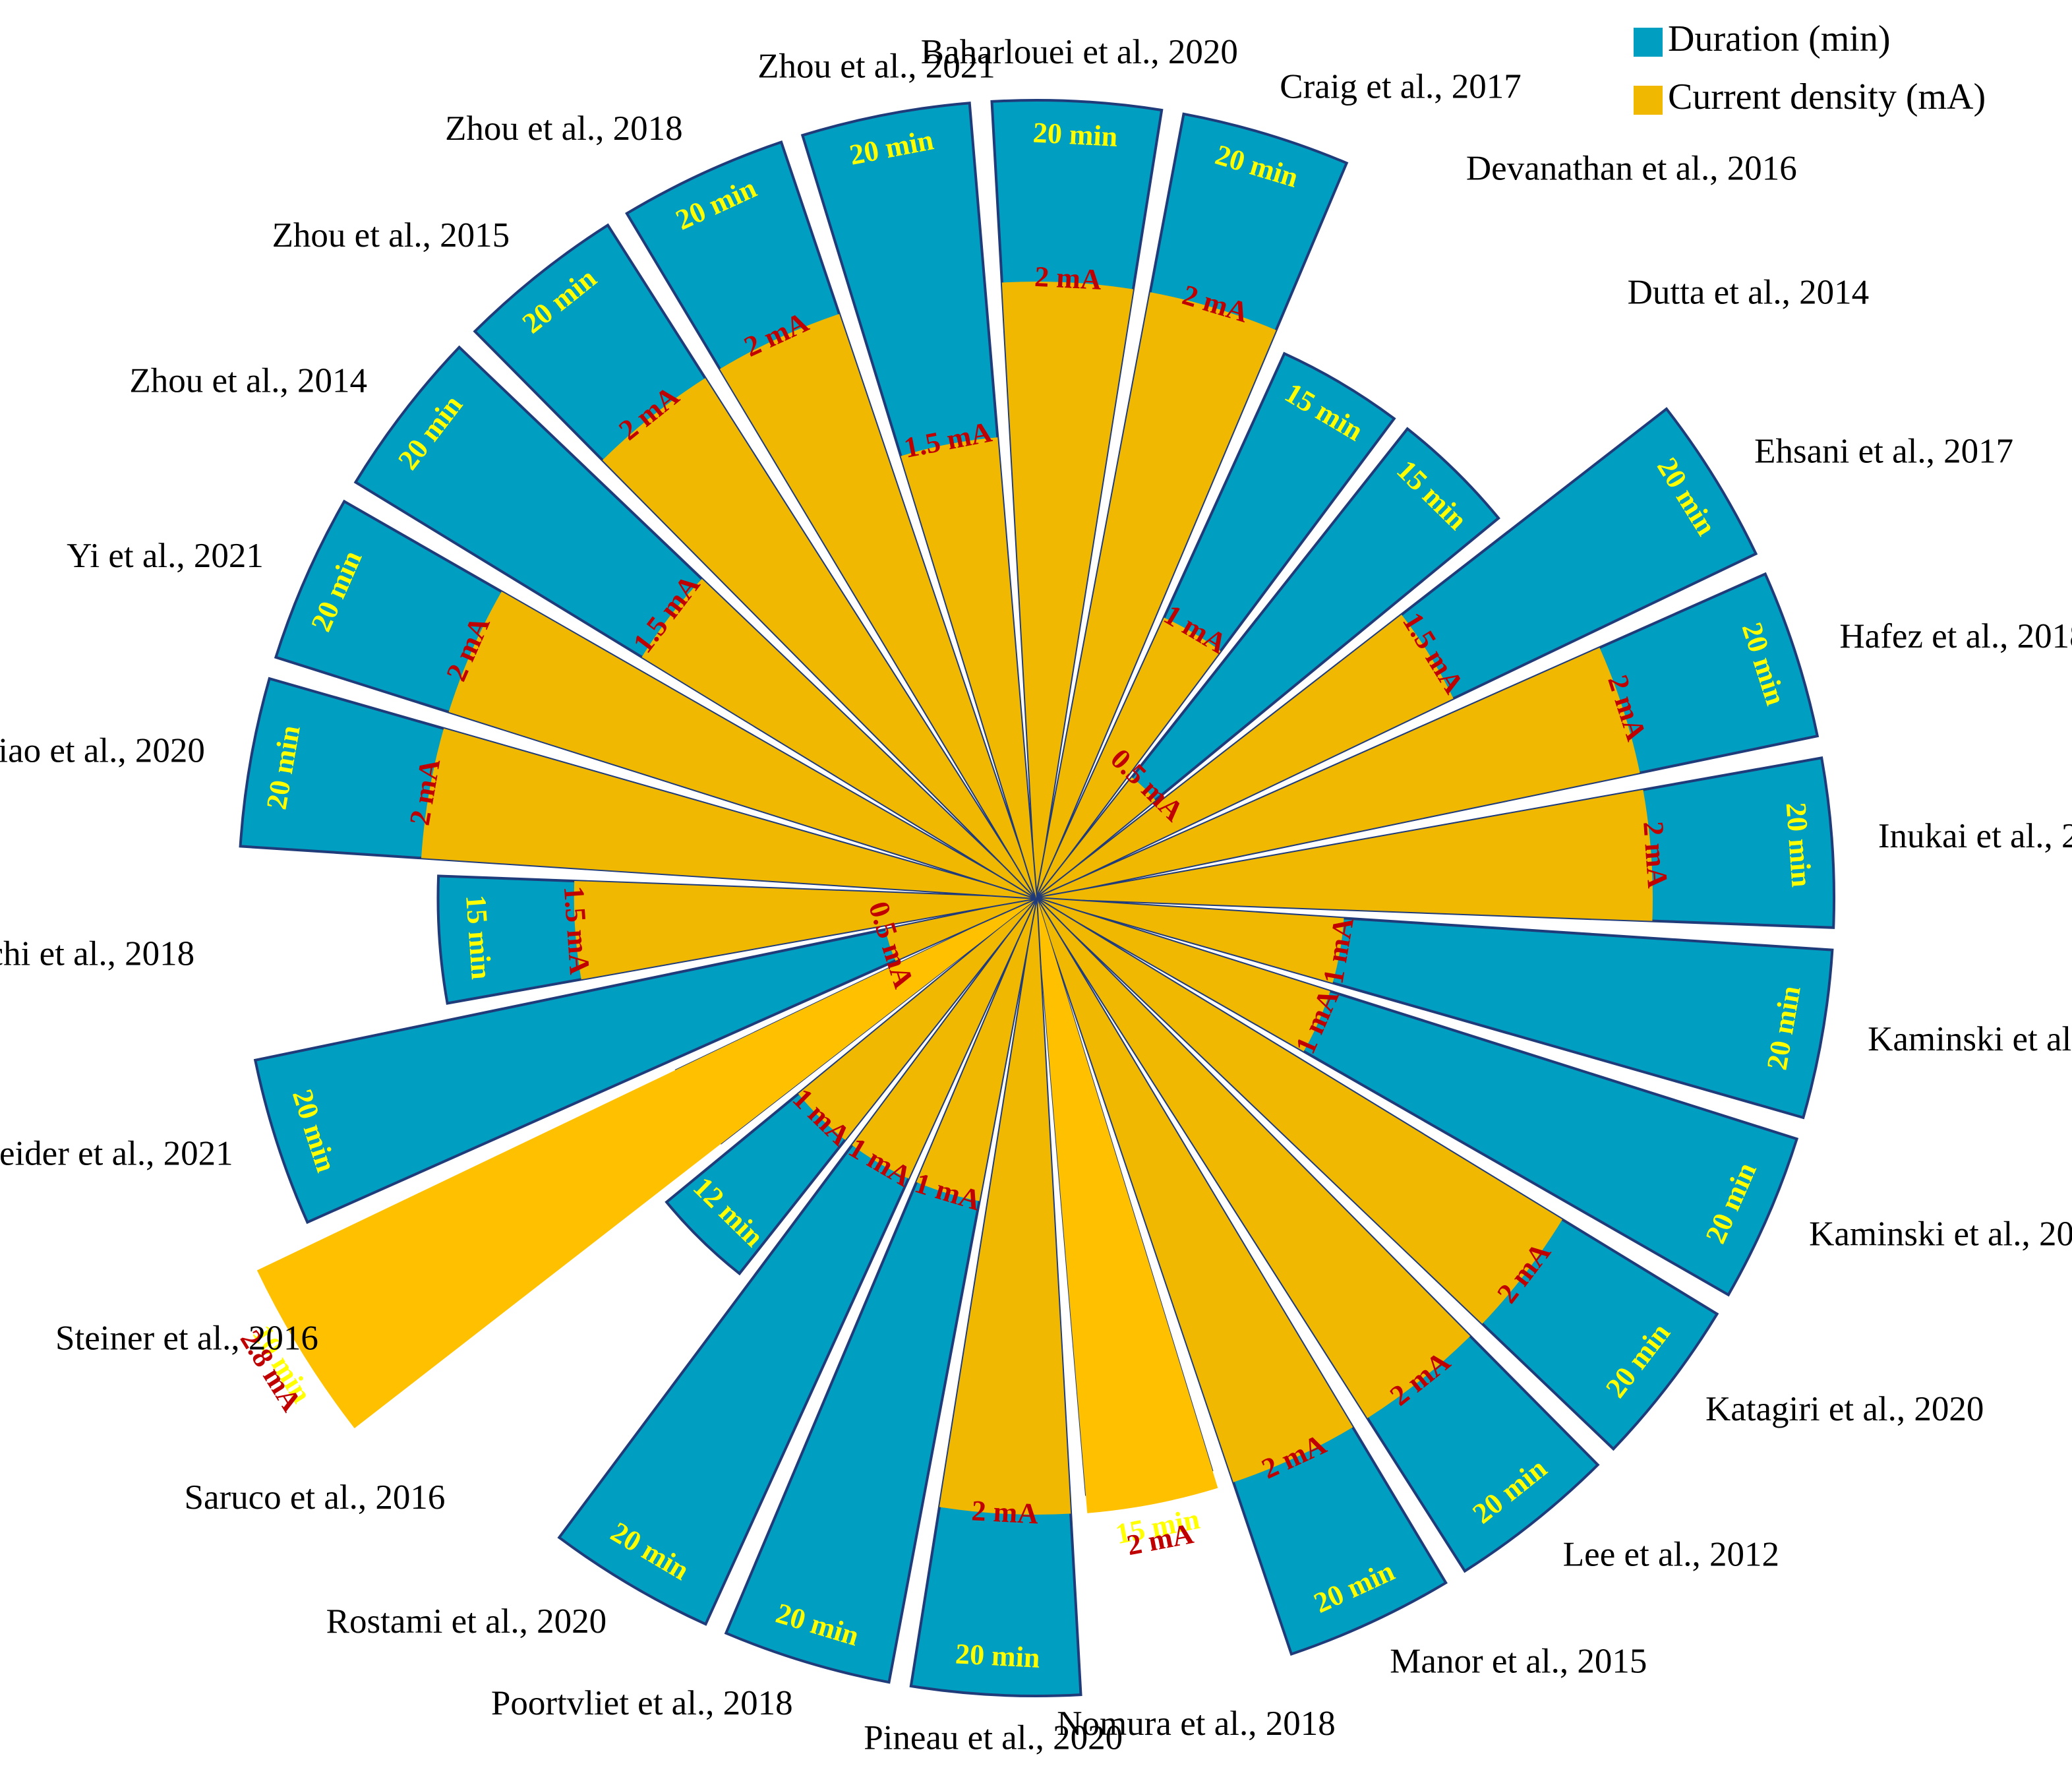 This screenshot has width=2072, height=1785. Describe the element at coordinates (1671, 1554) in the screenshot. I see `study-label-lee-et-al-2012: Lee et al., 2012` at that location.